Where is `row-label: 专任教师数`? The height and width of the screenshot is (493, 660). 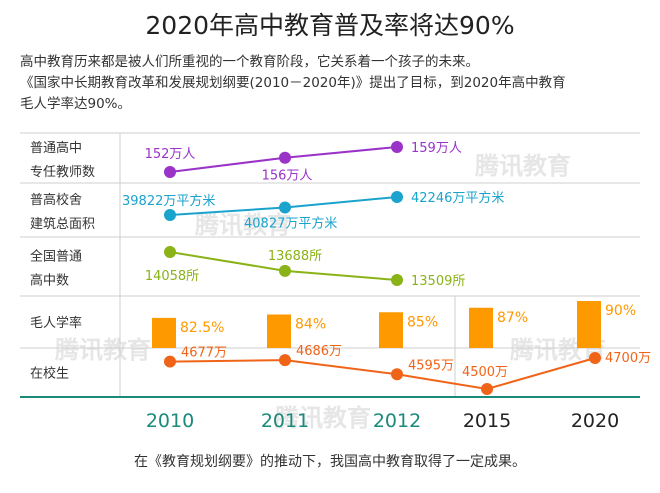
row-label: 专任教师数 is located at coordinates (62, 172).